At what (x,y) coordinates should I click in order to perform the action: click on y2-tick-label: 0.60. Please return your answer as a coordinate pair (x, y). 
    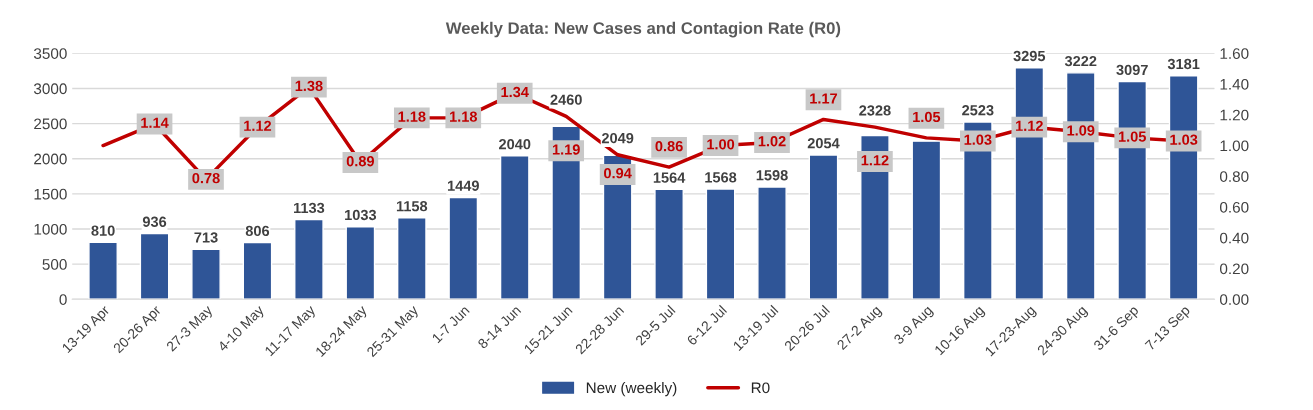
    Looking at the image, I should click on (1234, 207).